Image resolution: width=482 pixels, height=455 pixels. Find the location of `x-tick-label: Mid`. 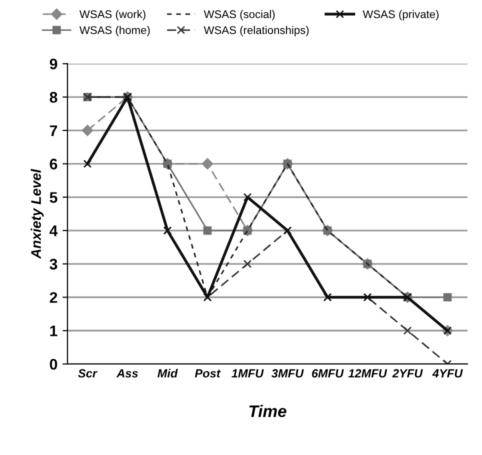

x-tick-label: Mid is located at coordinates (168, 373).